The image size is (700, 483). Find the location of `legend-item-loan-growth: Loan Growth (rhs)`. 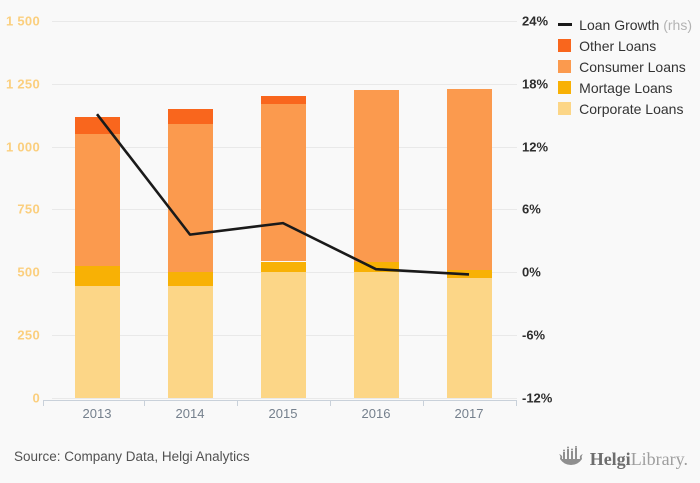

legend-item-loan-growth: Loan Growth (rhs) is located at coordinates (625, 25).